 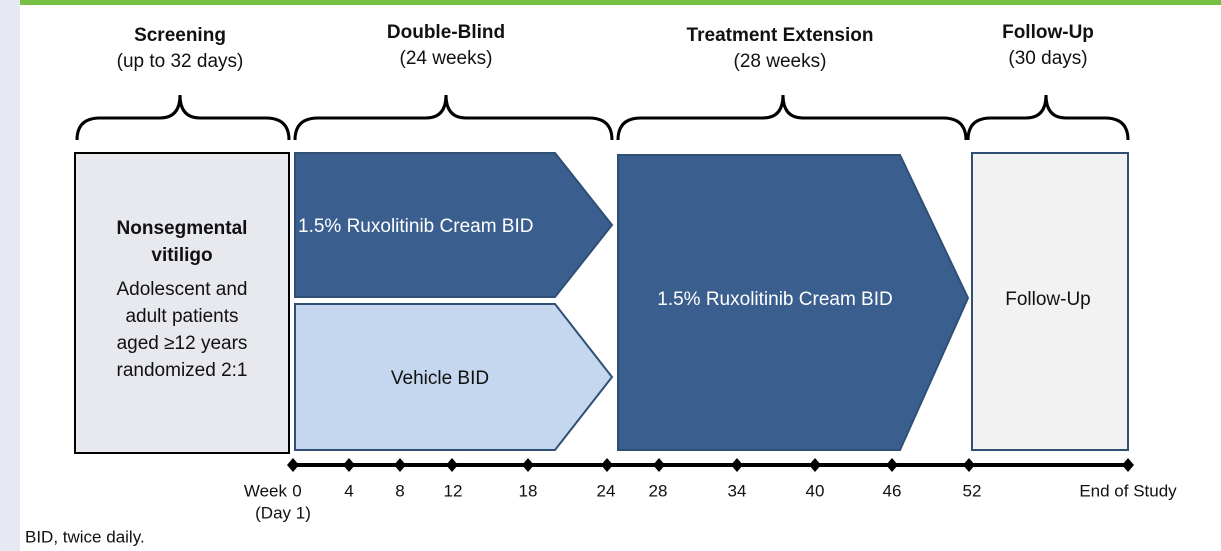 What do you see at coordinates (815, 490) in the screenshot?
I see `timeline-tick-label: 40` at bounding box center [815, 490].